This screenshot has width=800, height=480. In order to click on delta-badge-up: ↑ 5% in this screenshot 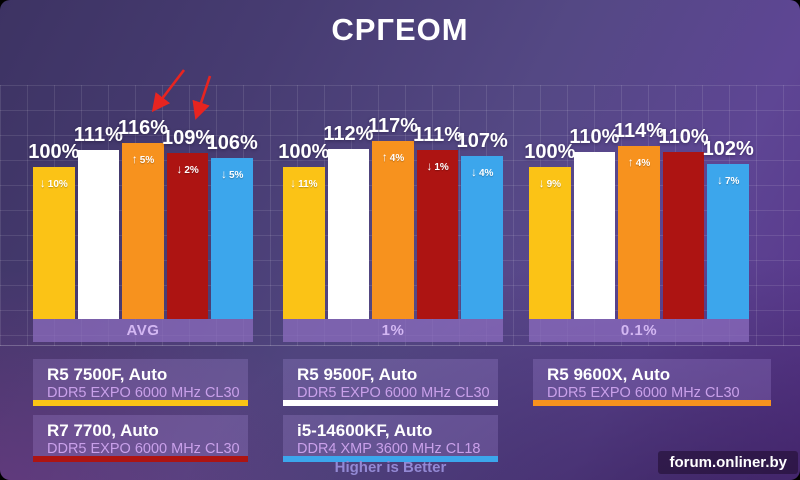, I will do `click(143, 159)`.